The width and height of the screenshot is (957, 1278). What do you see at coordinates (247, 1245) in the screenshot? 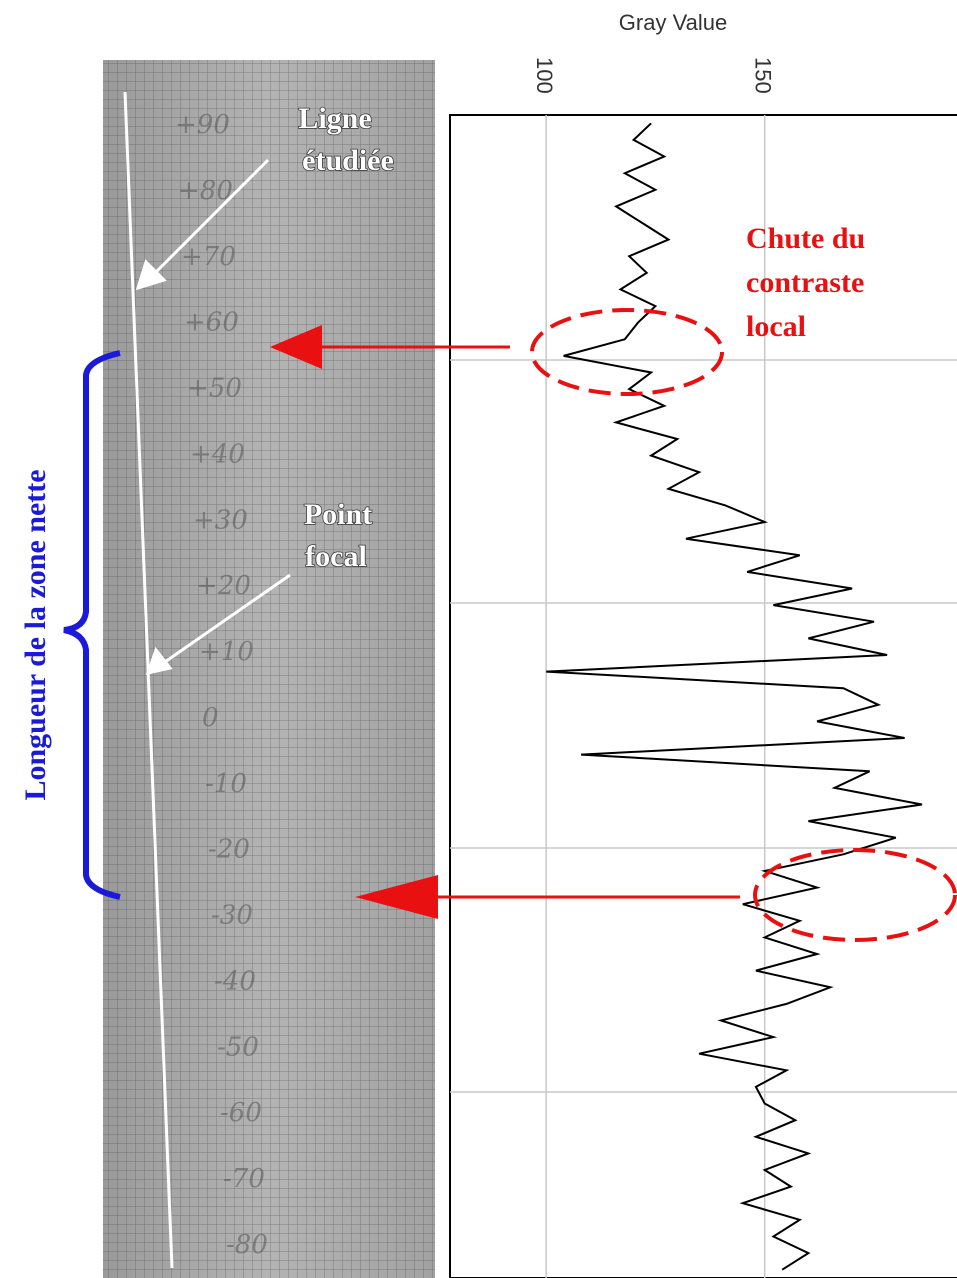
I see `ruler-label: -80` at bounding box center [247, 1245].